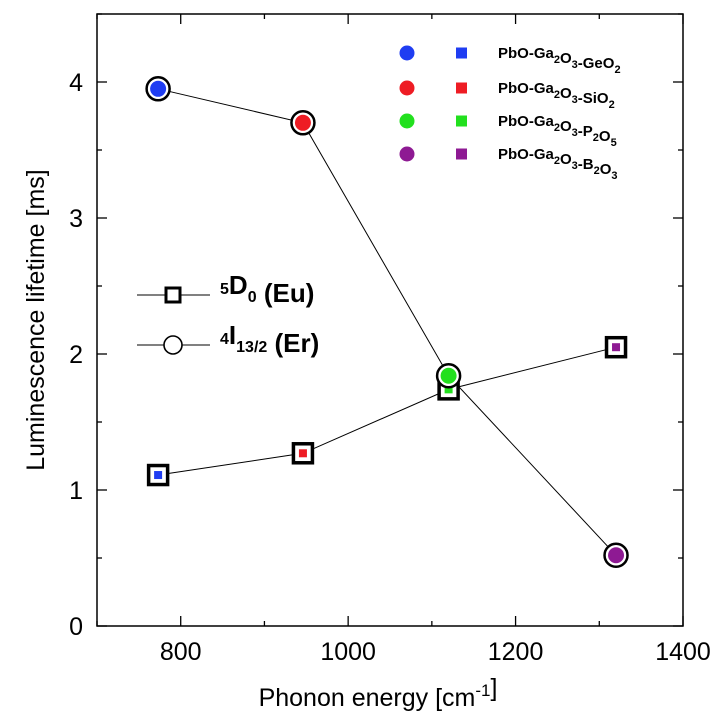 The height and width of the screenshot is (717, 718). I want to click on y-tick-label: 3, so click(76, 219).